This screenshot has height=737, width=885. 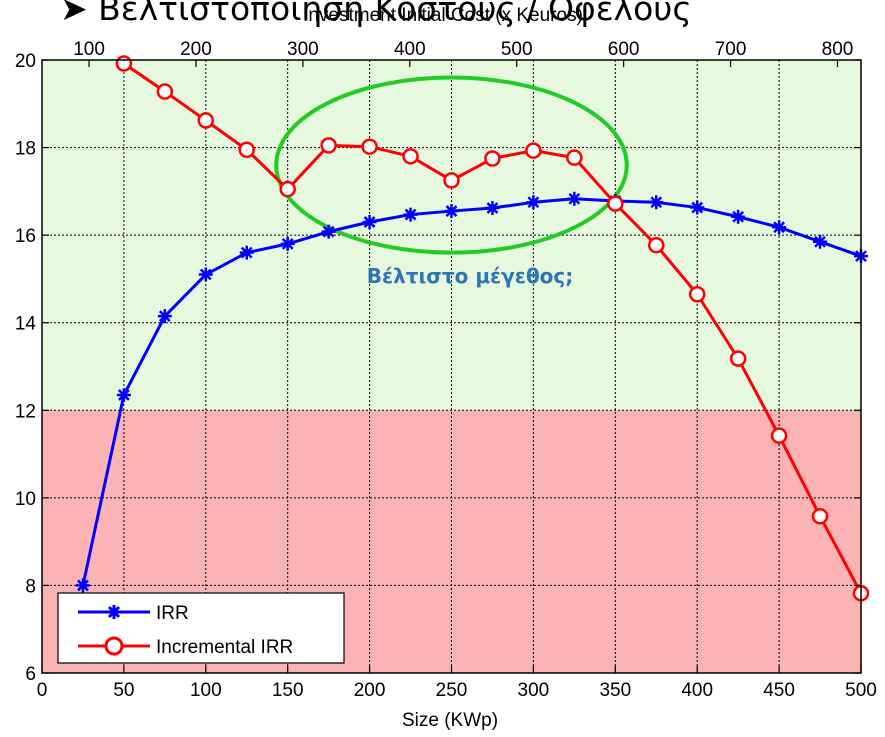 I want to click on x2-tick-label: 200, so click(x=196, y=49).